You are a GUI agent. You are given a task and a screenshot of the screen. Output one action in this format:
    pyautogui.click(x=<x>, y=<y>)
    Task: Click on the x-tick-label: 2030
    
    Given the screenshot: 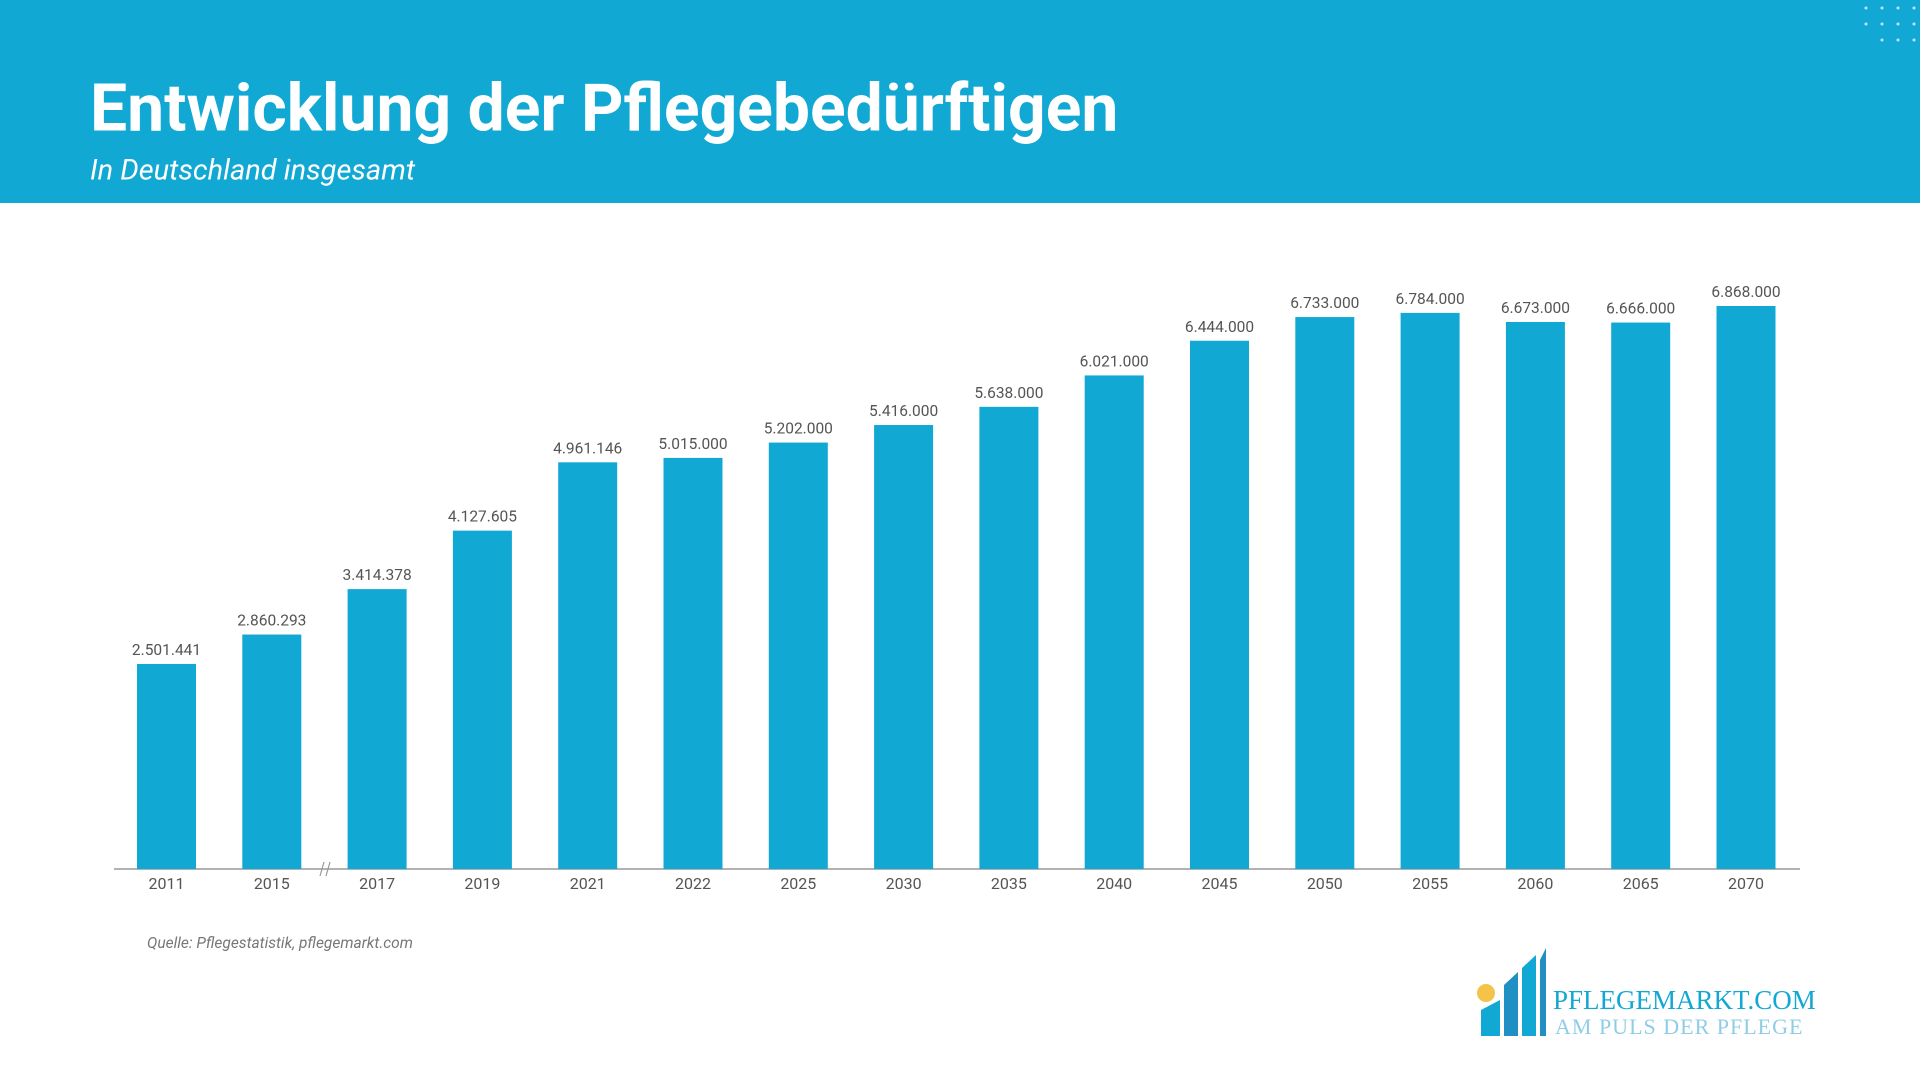 What is the action you would take?
    pyautogui.click(x=904, y=883)
    